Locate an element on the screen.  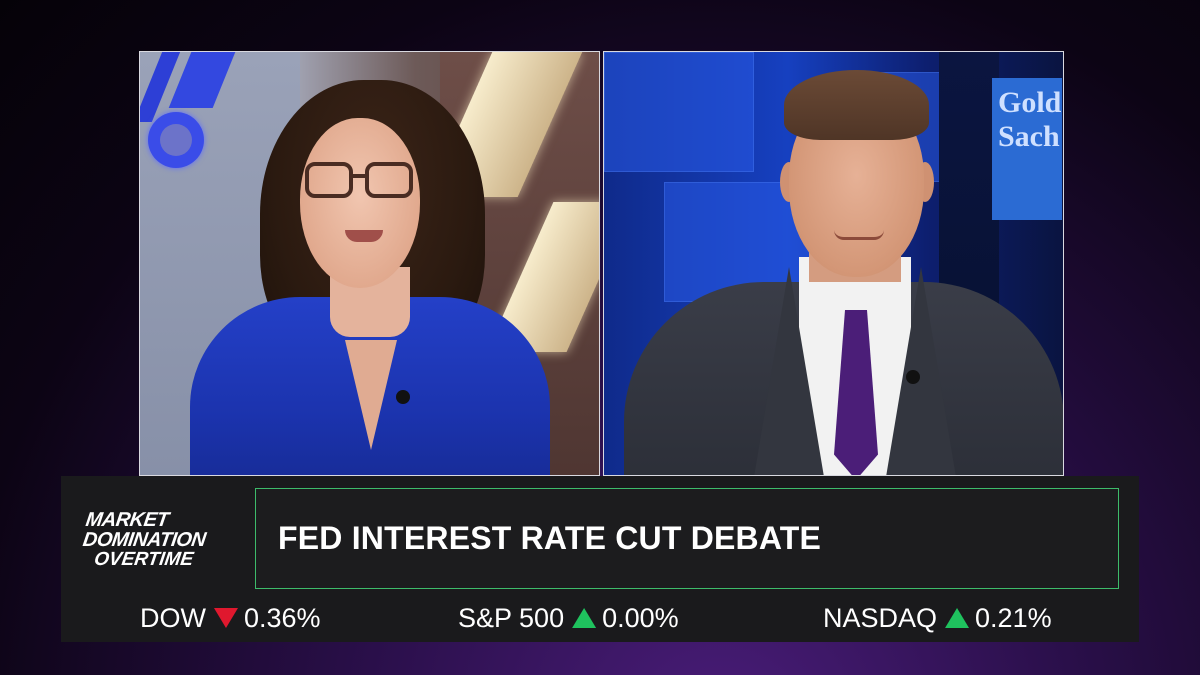
show-logo-line: OVERTIME is located at coordinates (143, 559).